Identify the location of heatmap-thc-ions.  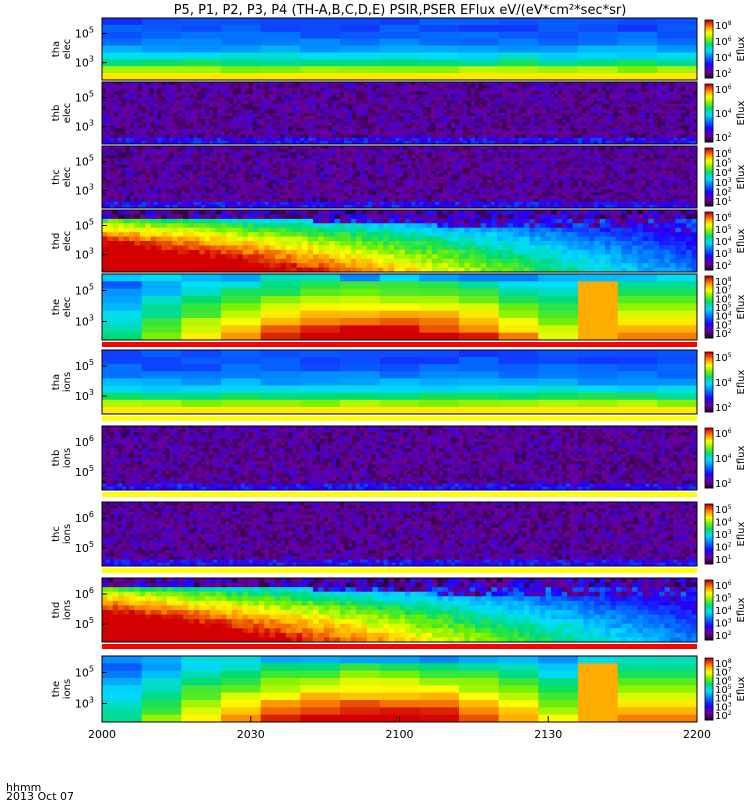
(399, 534).